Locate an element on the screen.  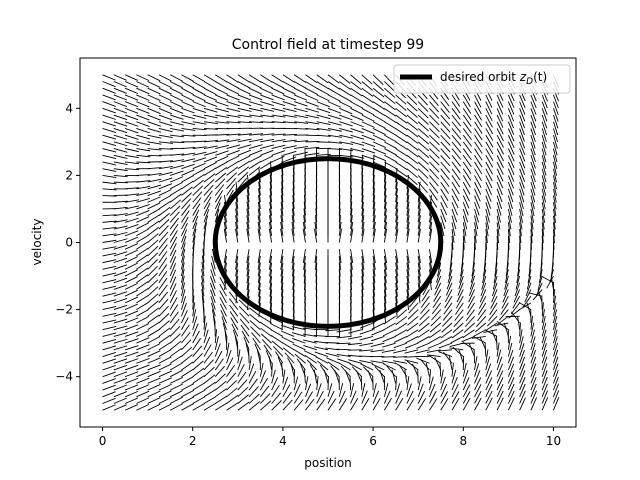
x-tick-label: 4 is located at coordinates (283, 441).